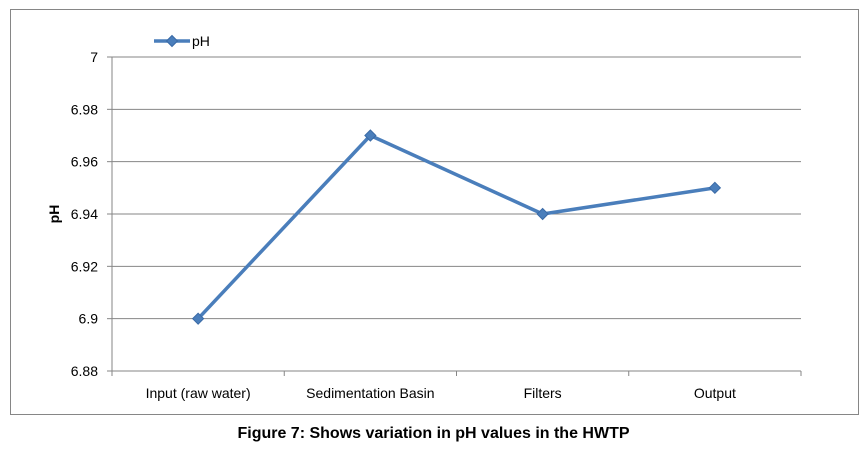 The width and height of the screenshot is (867, 452). Describe the element at coordinates (715, 393) in the screenshot. I see `x-tick-label: Output` at that location.